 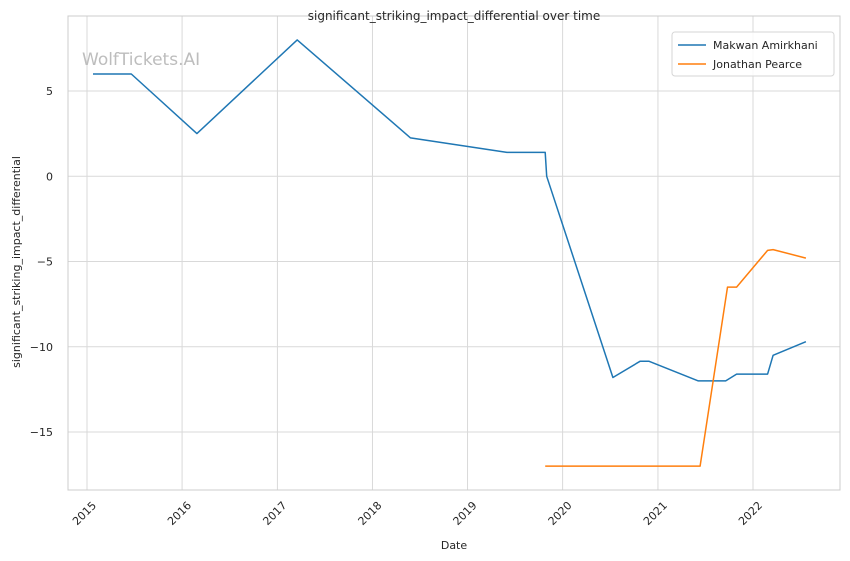 I want to click on x-tick-label-2016: 2016, so click(x=179, y=513).